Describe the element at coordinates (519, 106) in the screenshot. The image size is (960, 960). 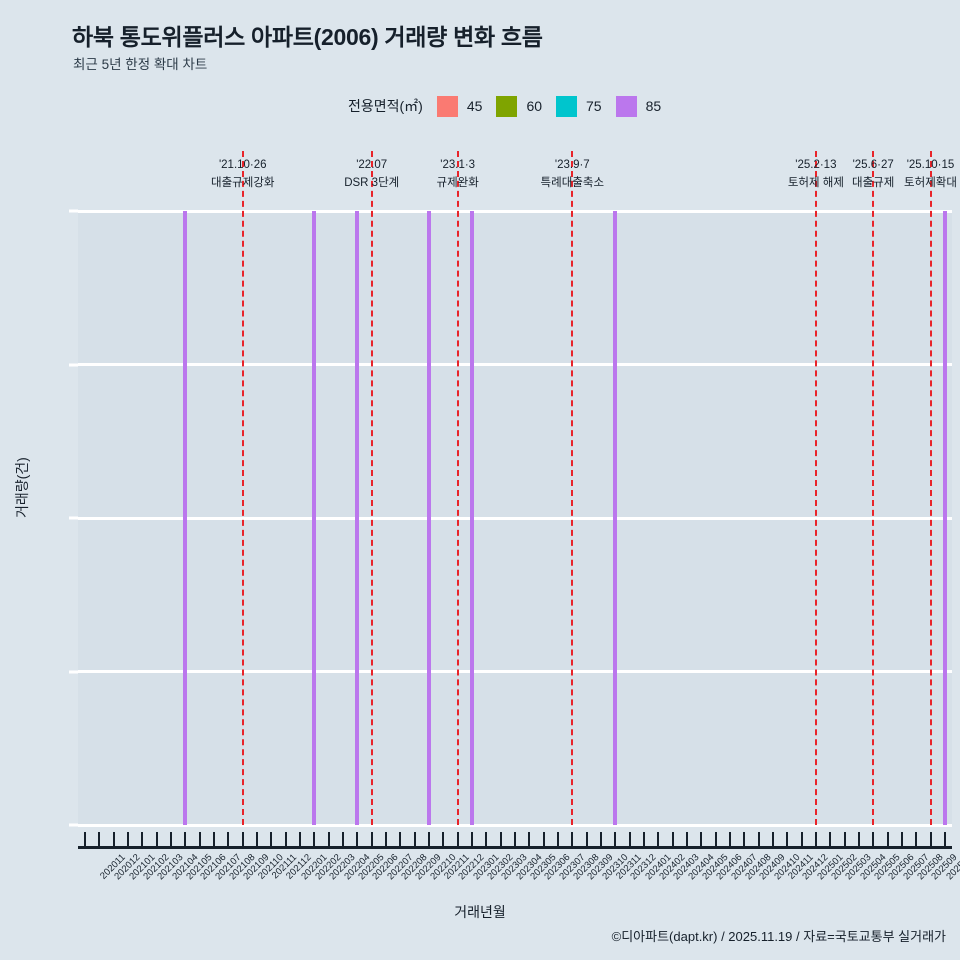
I see `legend-item-60: 60` at that location.